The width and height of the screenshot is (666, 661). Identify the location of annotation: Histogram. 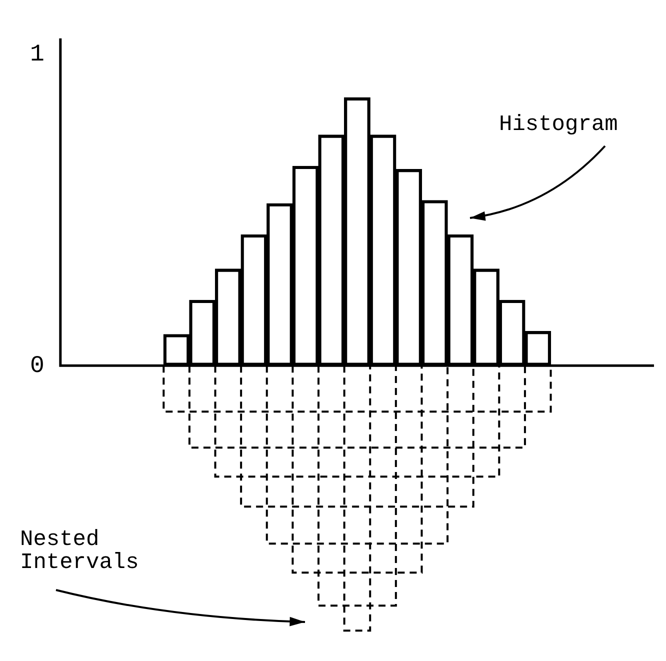
(558, 124).